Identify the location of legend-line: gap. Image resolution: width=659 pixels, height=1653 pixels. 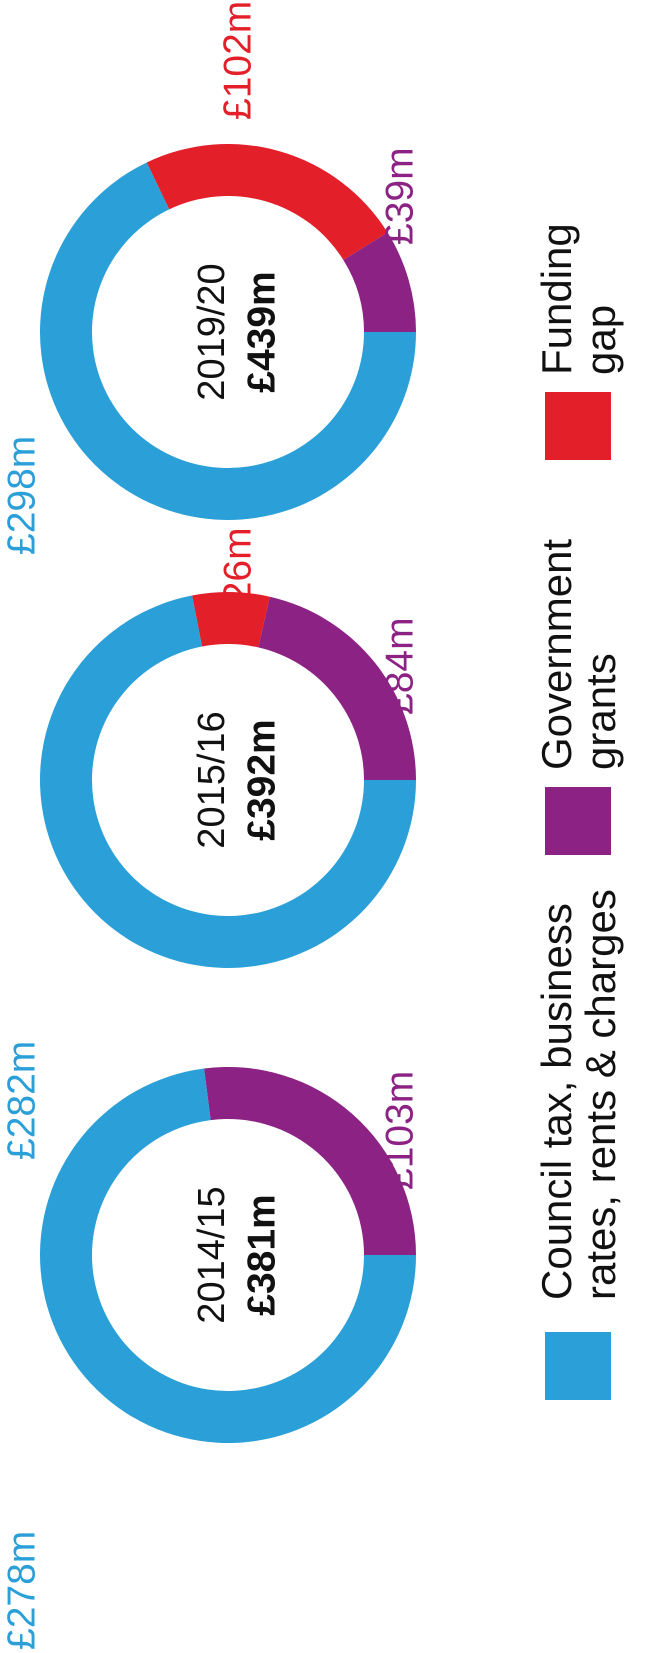
(600, 340).